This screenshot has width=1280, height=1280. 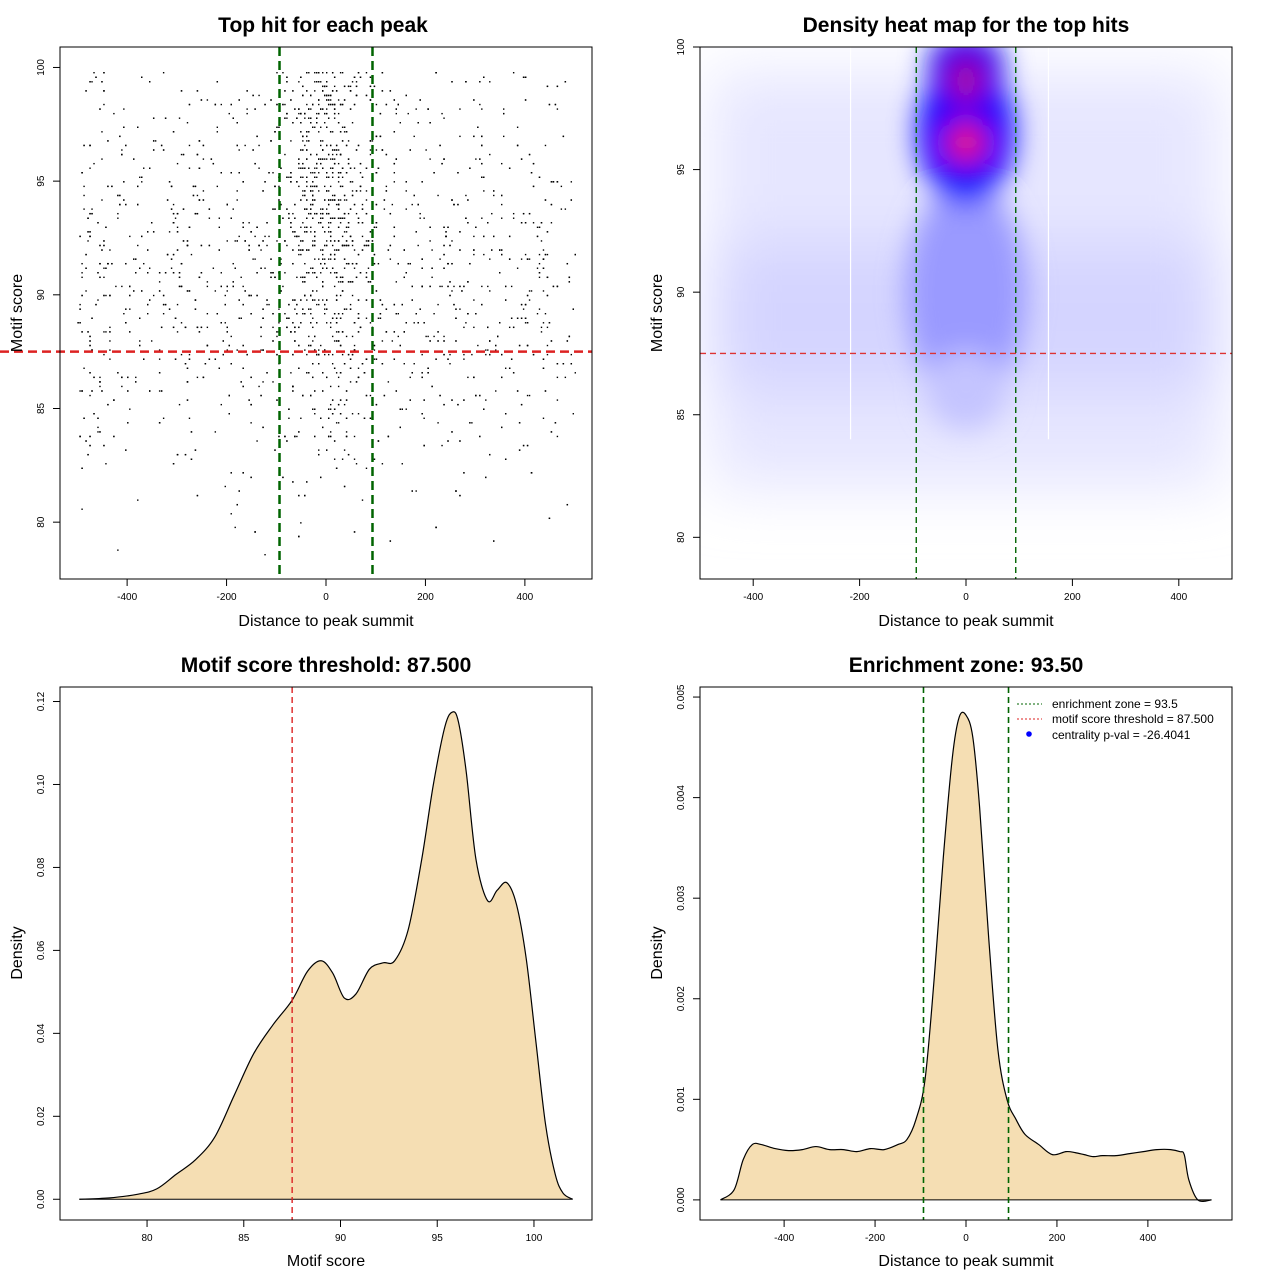 I want to click on y-tick-label: 0.12, so click(x=41, y=701).